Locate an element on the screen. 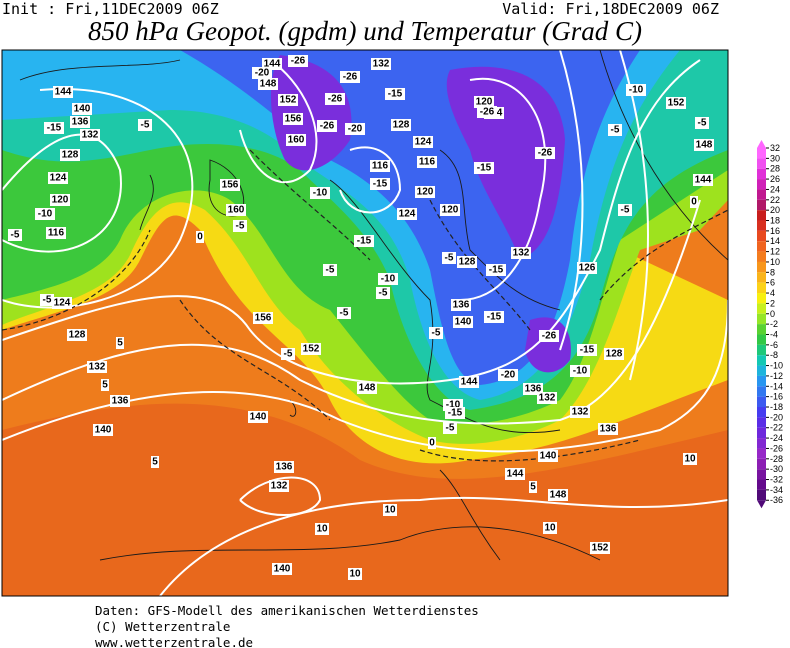 The image size is (790, 648). colorbar-tick-label: 12 is located at coordinates (775, 252).